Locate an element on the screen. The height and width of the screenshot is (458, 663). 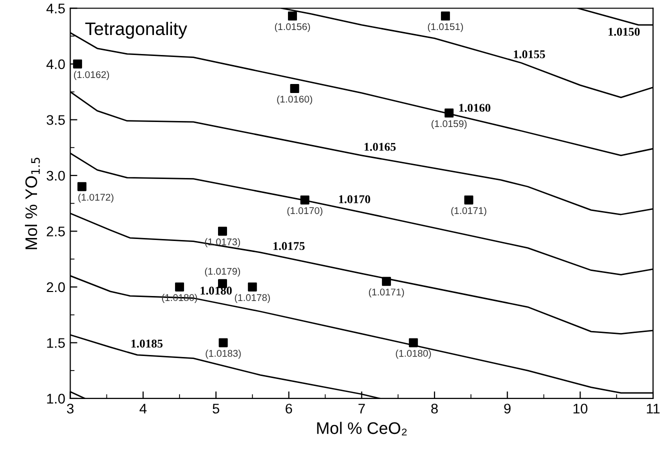
x-tick-label: 10 is located at coordinates (581, 409).